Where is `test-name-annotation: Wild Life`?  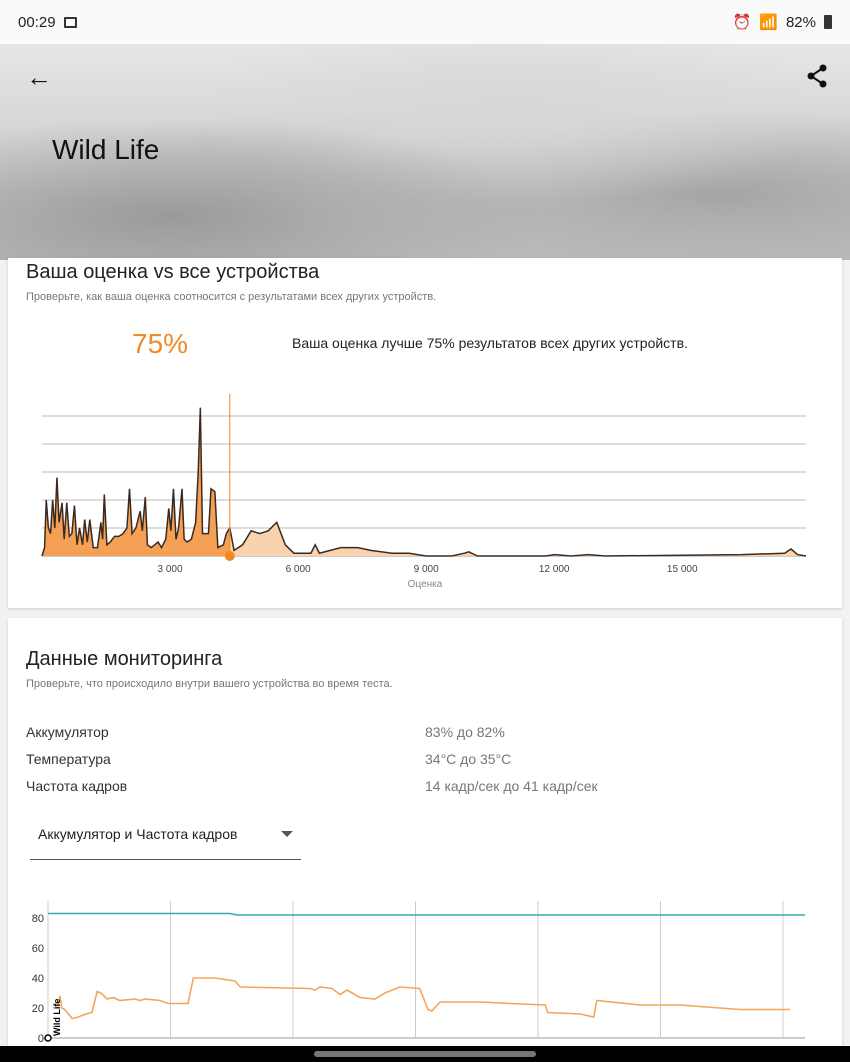
test-name-annotation: Wild Life is located at coordinates (57, 1017).